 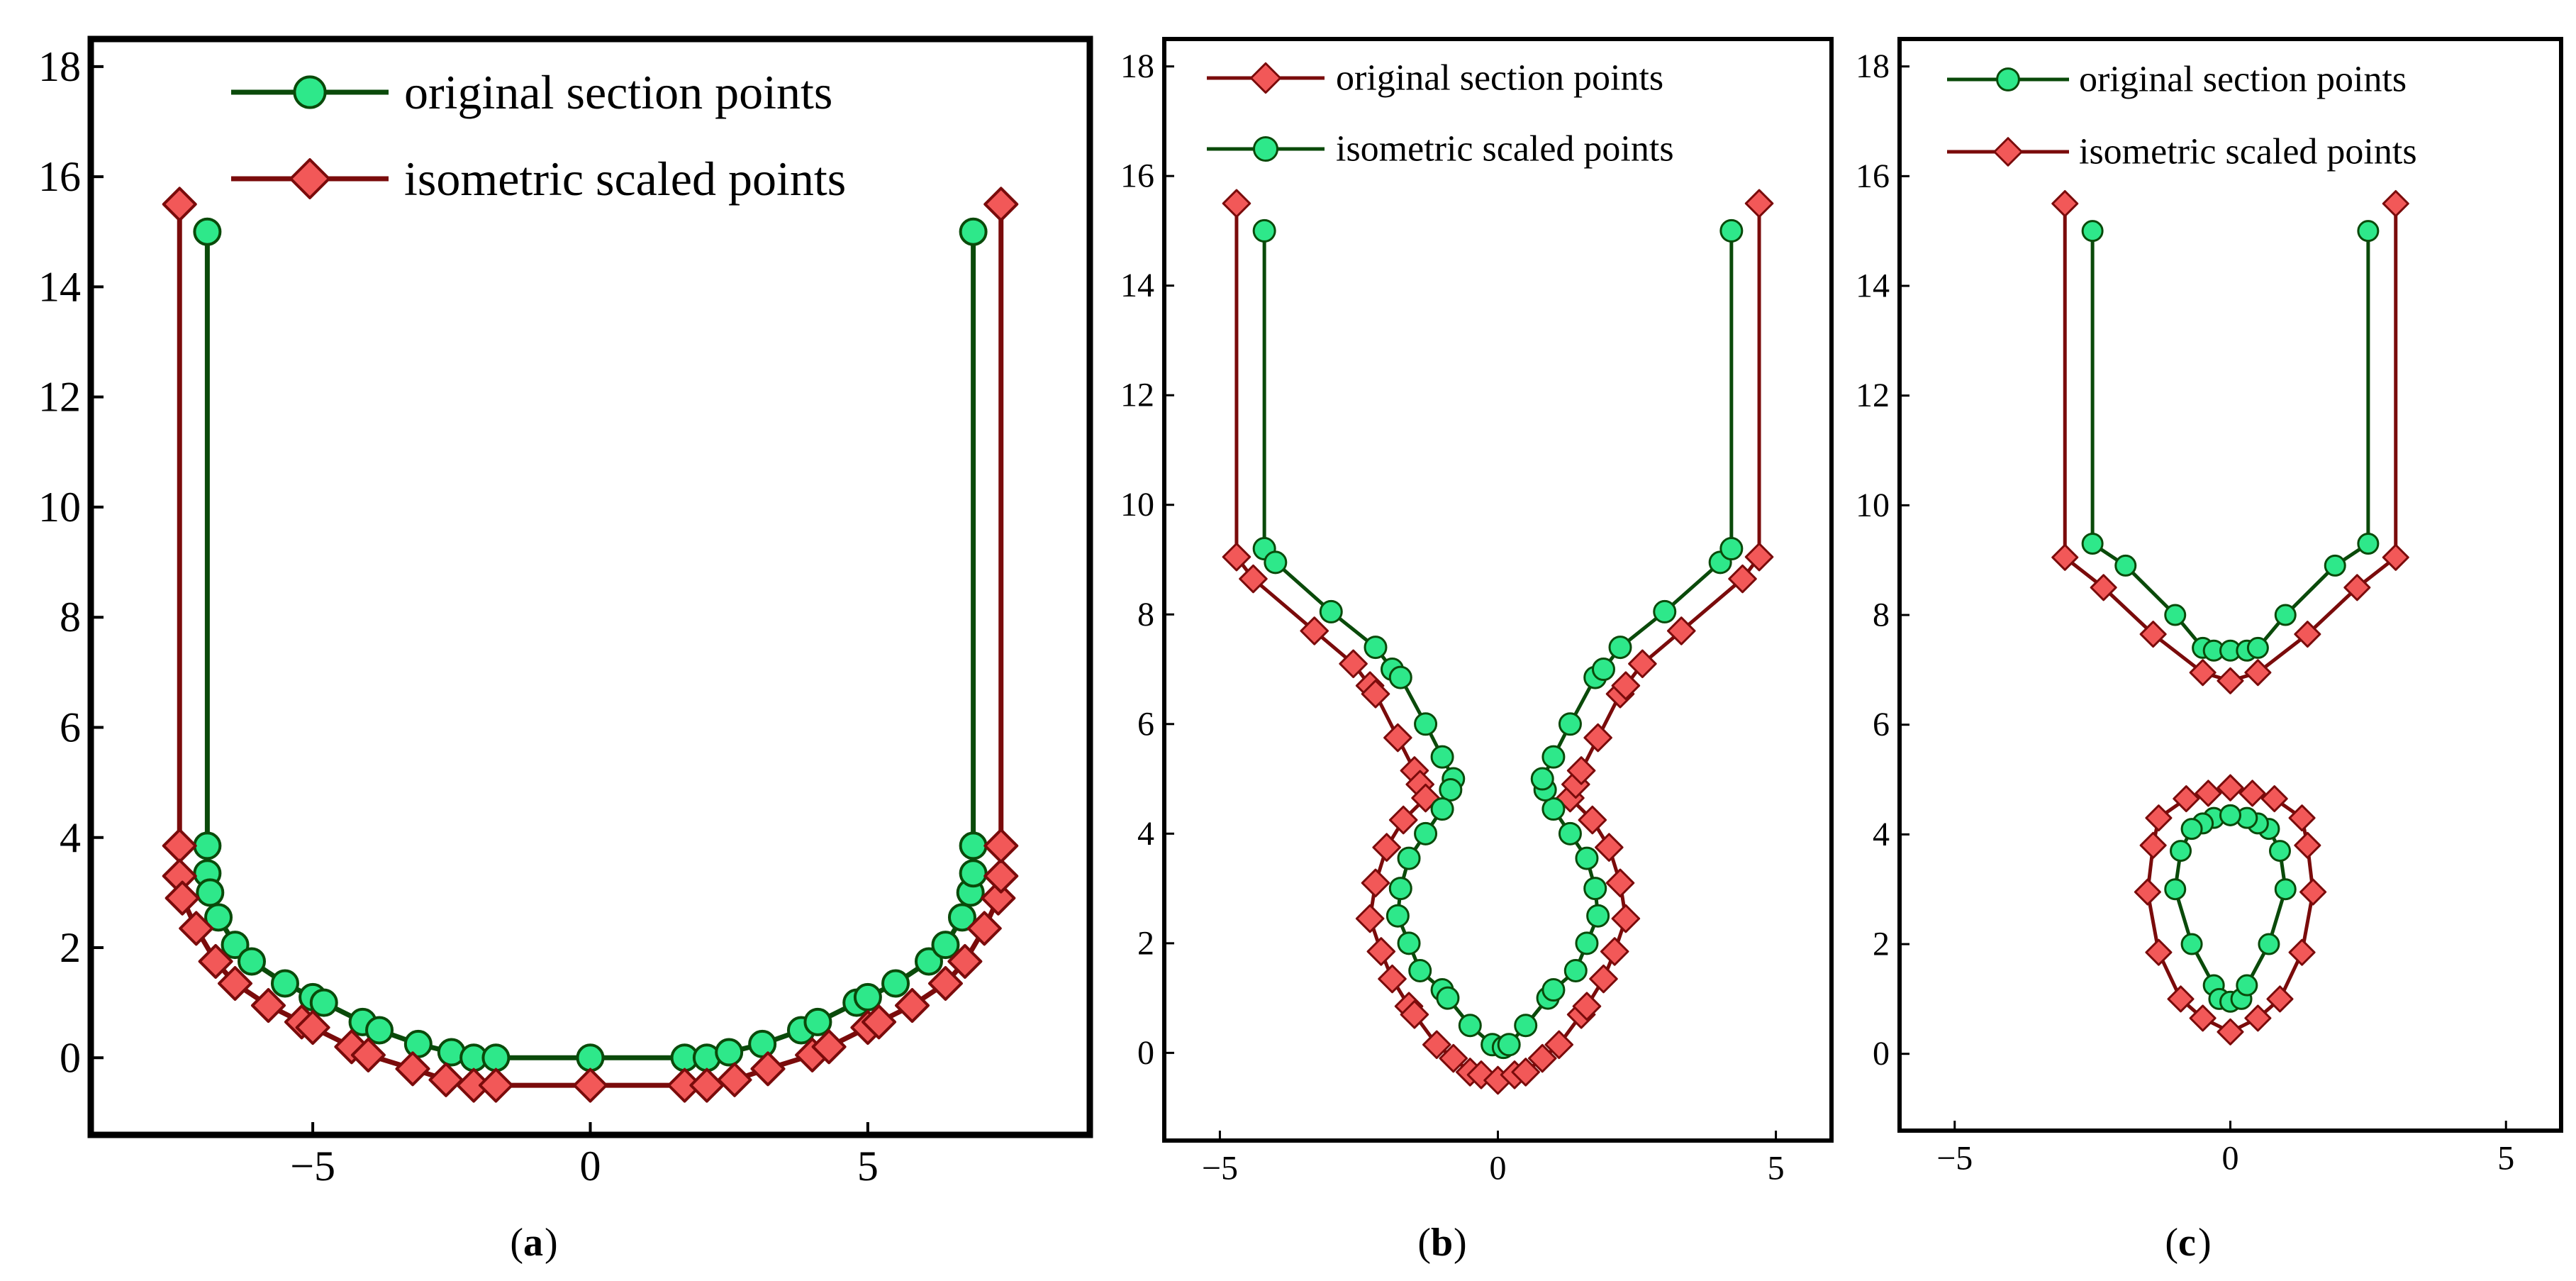 What do you see at coordinates (1881, 615) in the screenshot?
I see `y-tick-label: 8` at bounding box center [1881, 615].